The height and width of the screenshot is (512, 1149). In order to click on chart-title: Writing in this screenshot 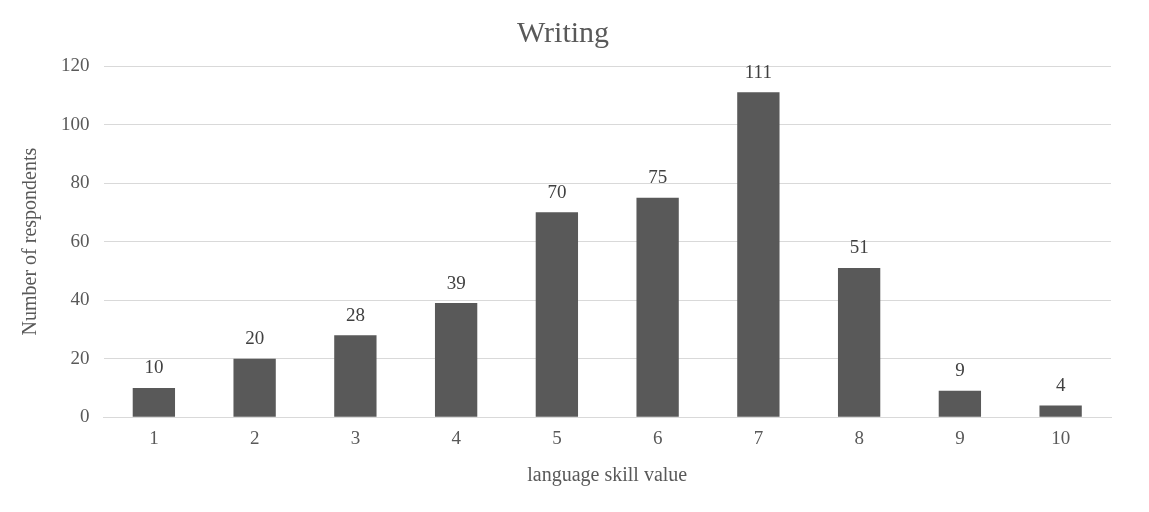, I will do `click(563, 31)`.